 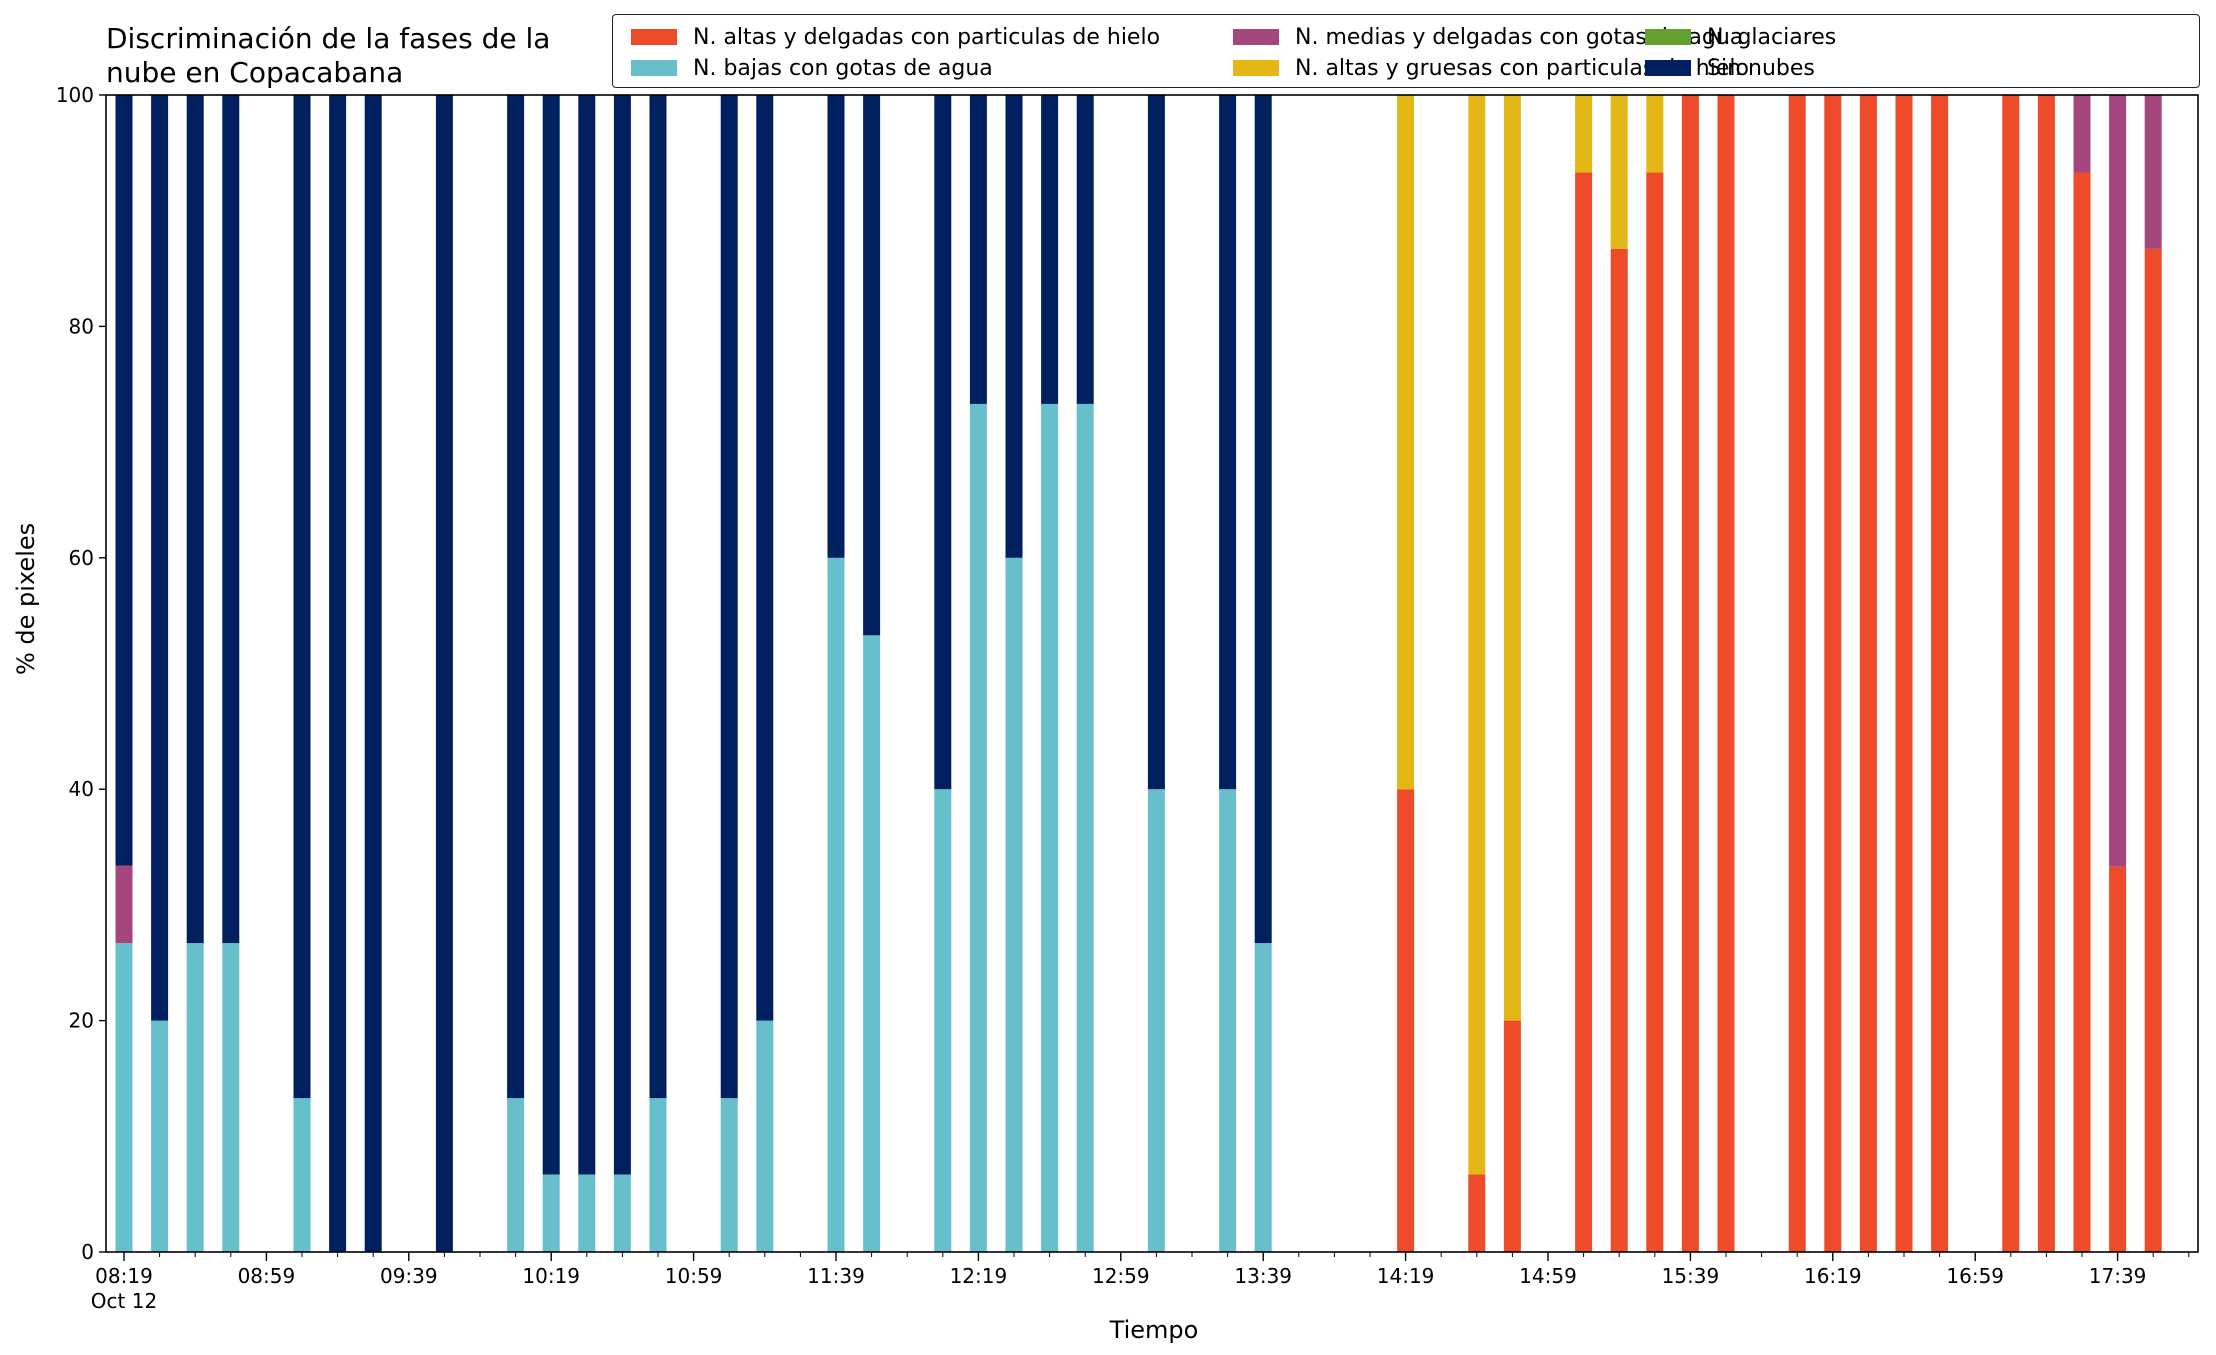 What do you see at coordinates (1406, 1276) in the screenshot?
I see `x-tick-label: 14:19` at bounding box center [1406, 1276].